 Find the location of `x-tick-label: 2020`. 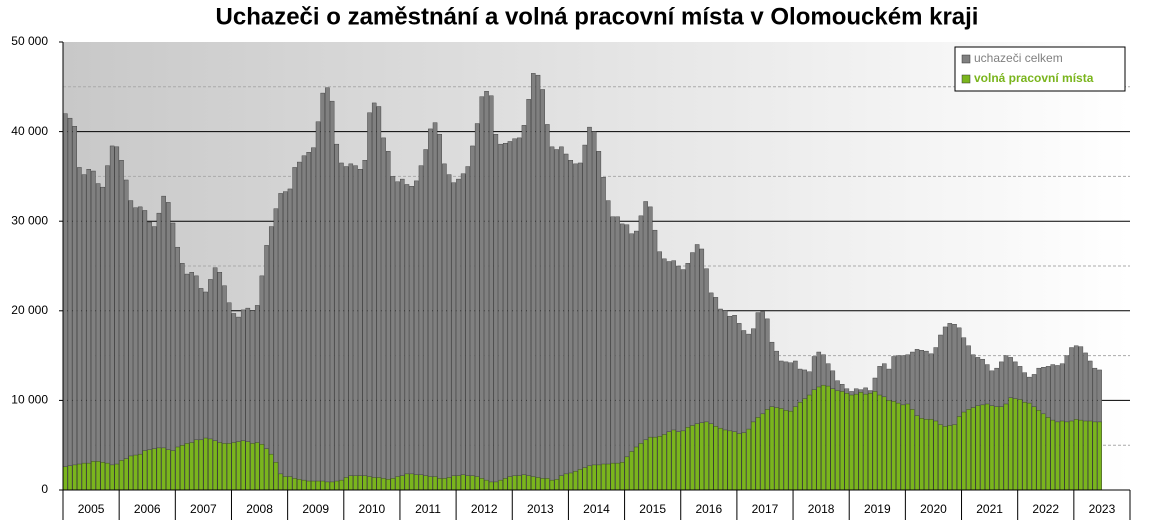

x-tick-label: 2020 is located at coordinates (933, 509).